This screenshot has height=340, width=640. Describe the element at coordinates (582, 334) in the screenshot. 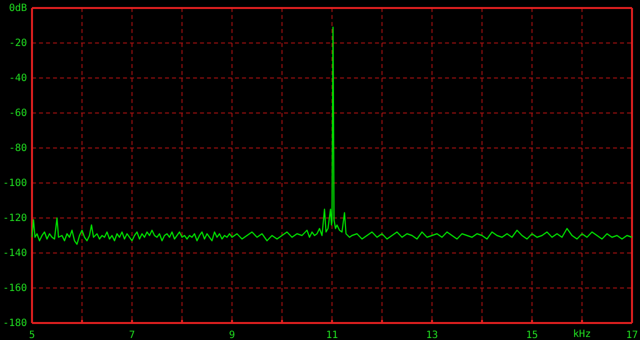

I see `x-axis-title: kHz` at that location.